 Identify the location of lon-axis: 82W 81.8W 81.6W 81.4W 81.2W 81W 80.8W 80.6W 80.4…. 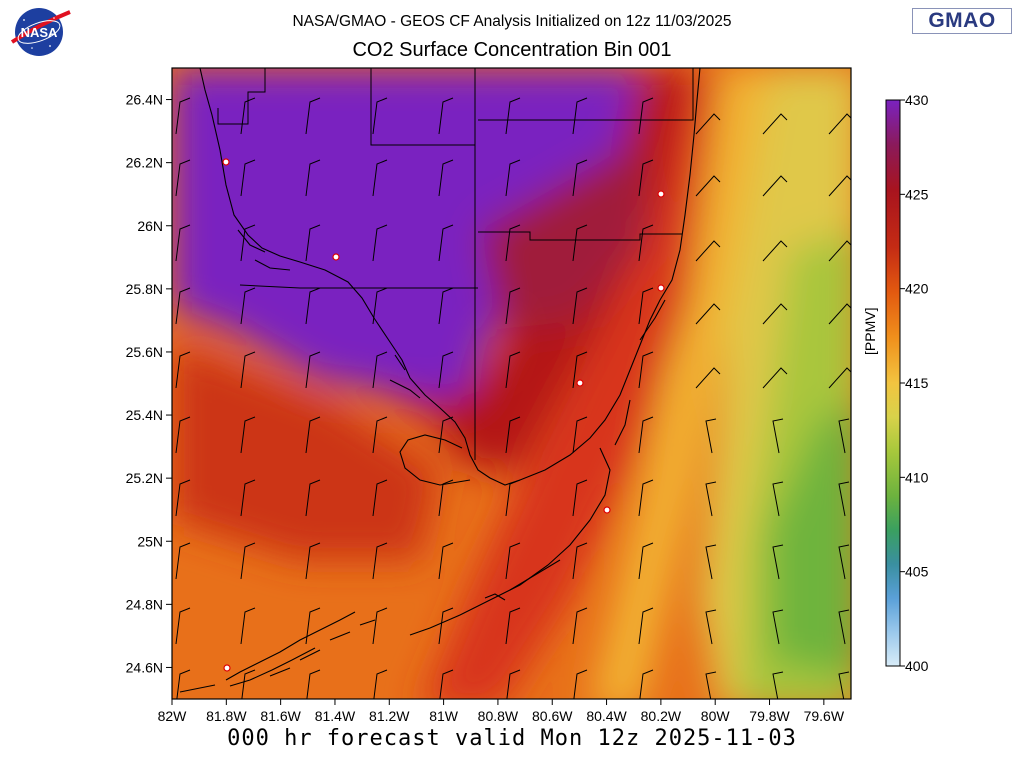
(501, 711).